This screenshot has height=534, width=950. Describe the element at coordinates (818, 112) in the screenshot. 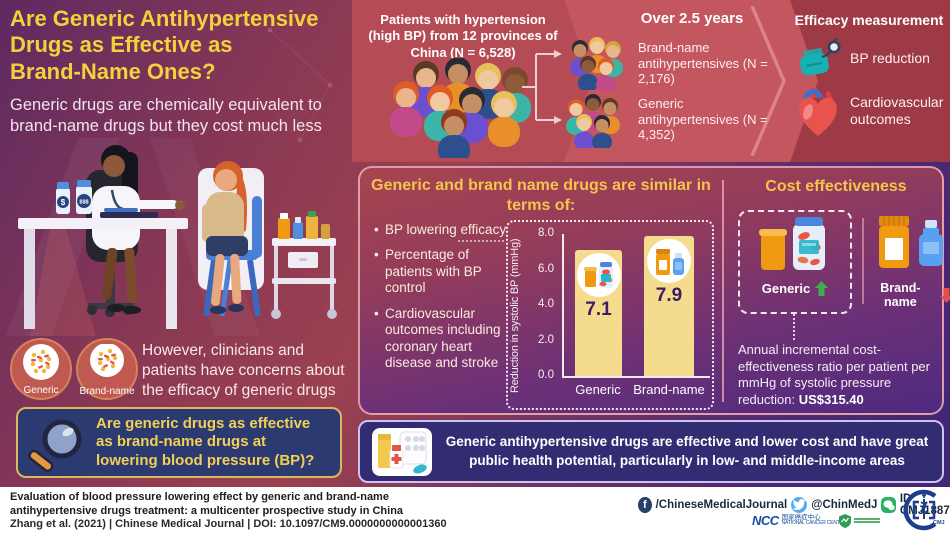

I see `heart-icon` at that location.